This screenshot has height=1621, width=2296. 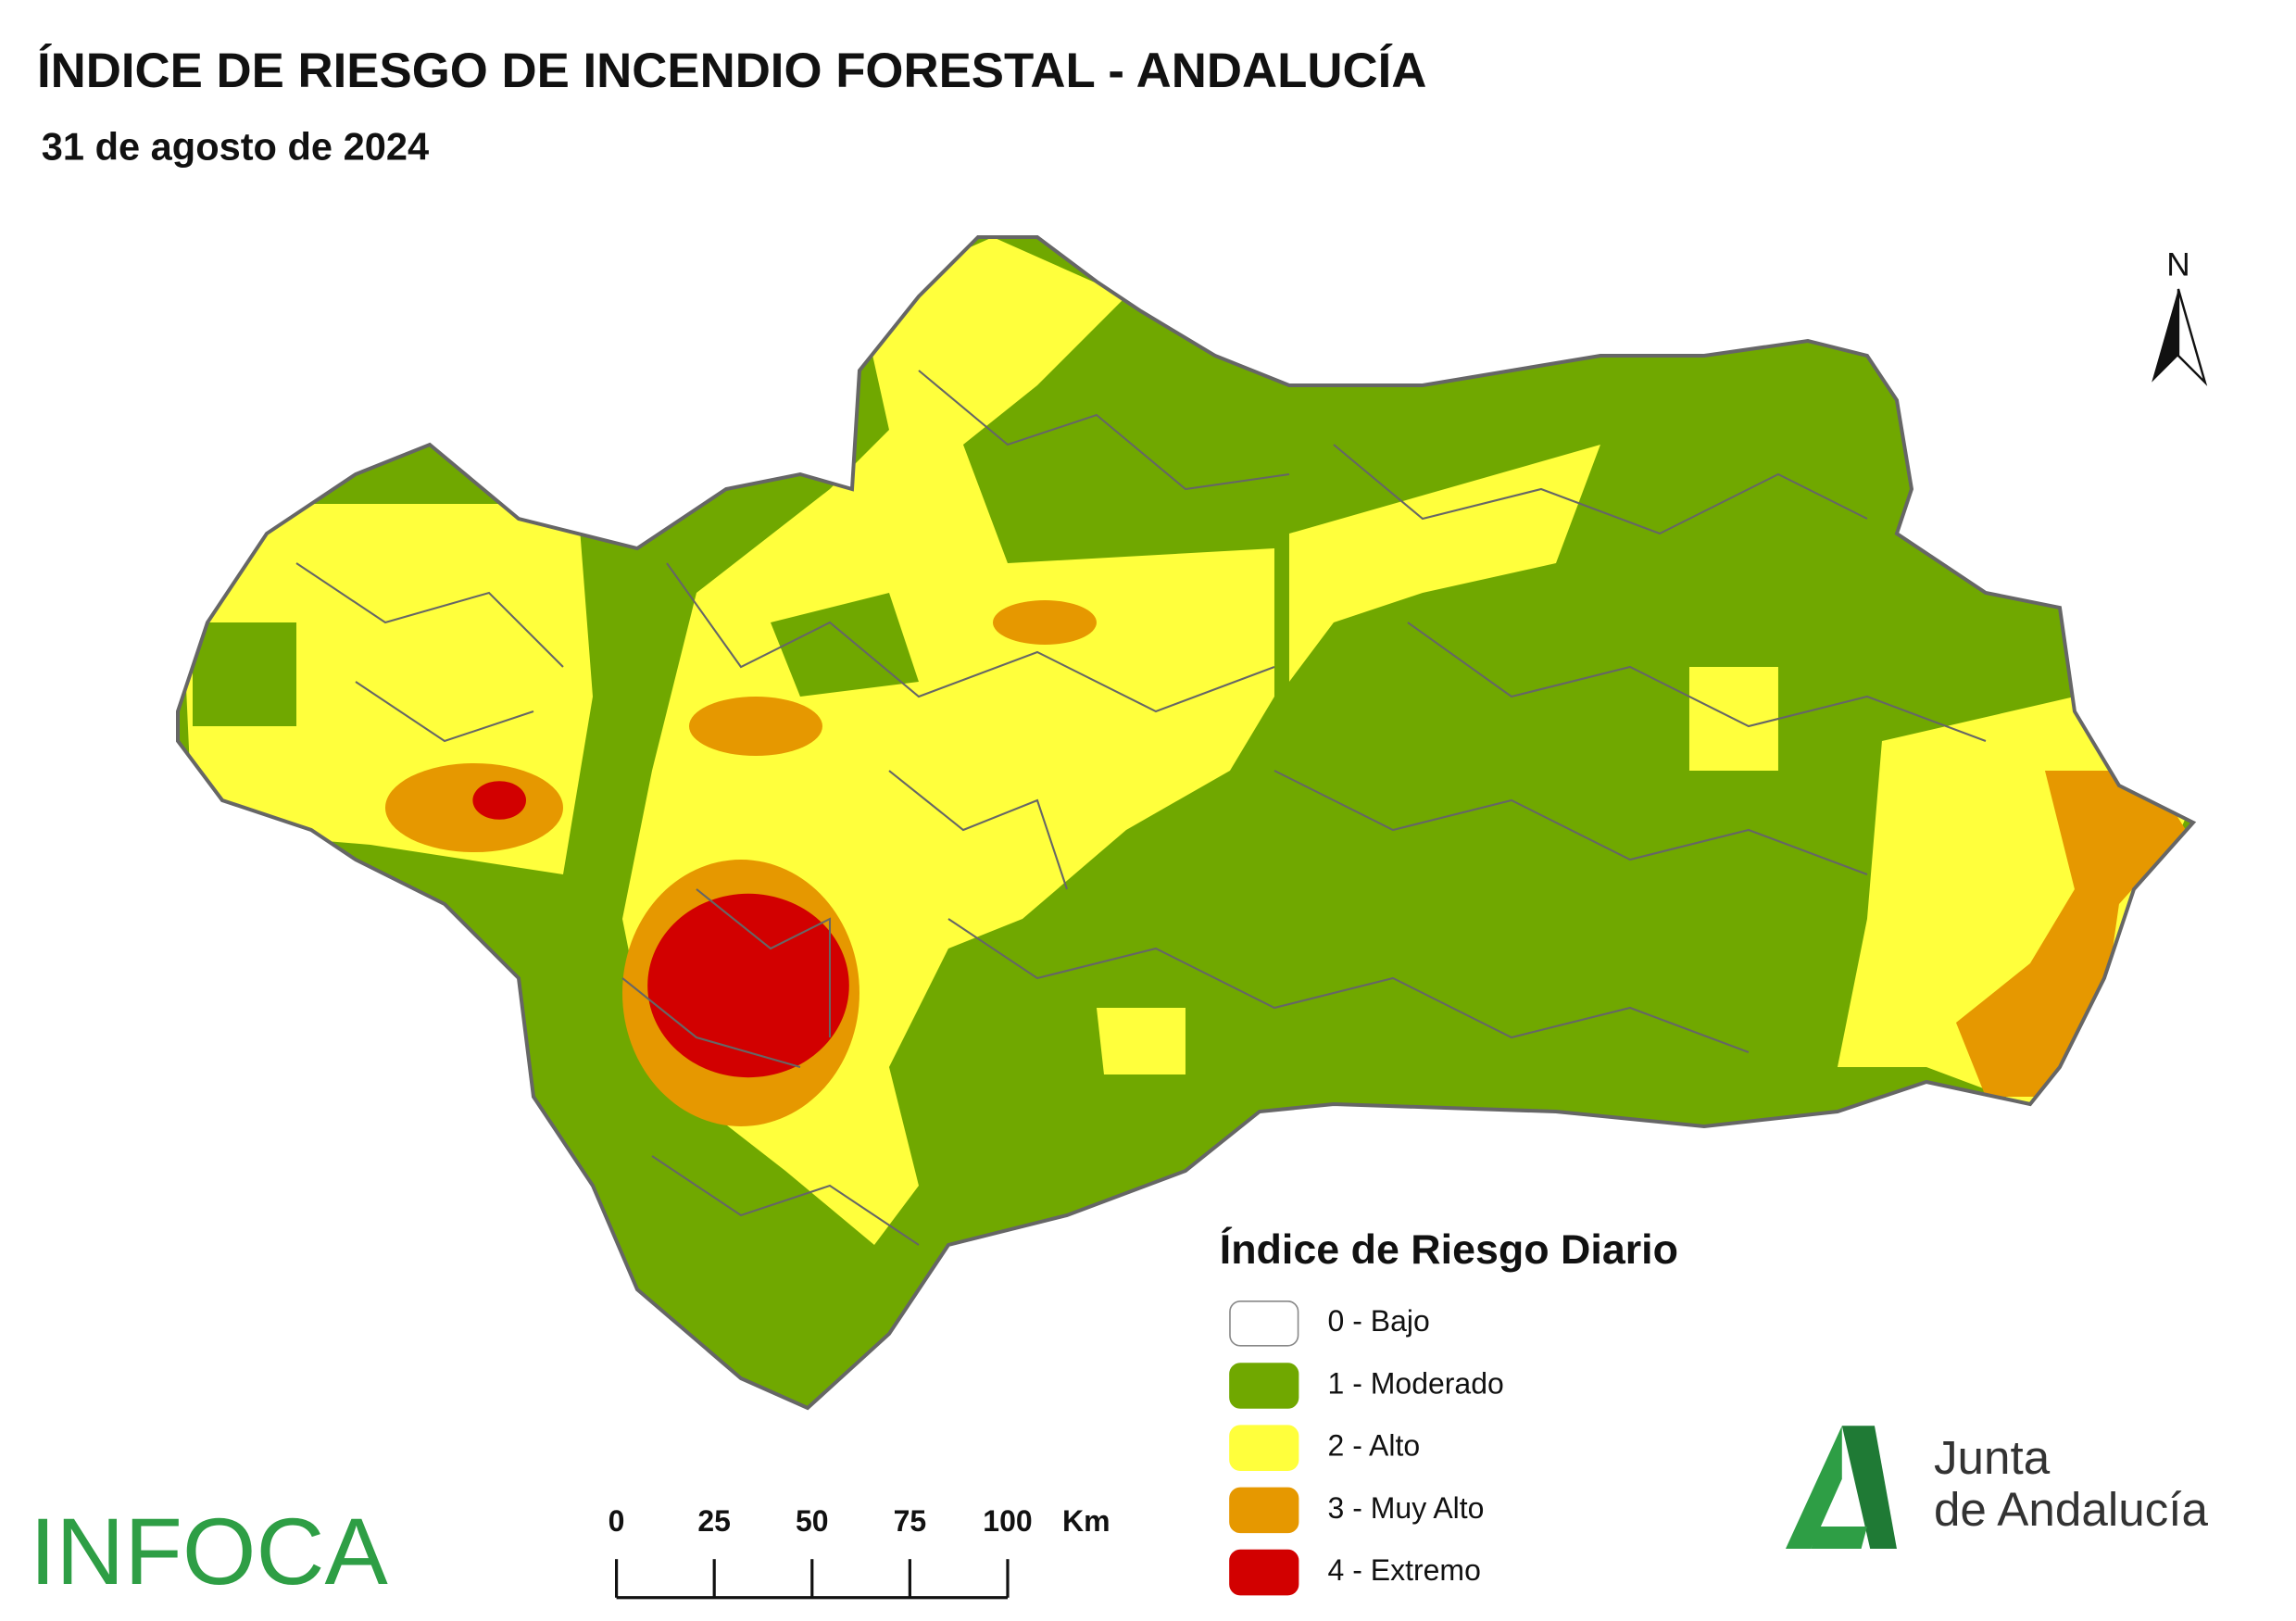 What do you see at coordinates (1404, 1570) in the screenshot?
I see `legend-label: 4 - Extremo` at bounding box center [1404, 1570].